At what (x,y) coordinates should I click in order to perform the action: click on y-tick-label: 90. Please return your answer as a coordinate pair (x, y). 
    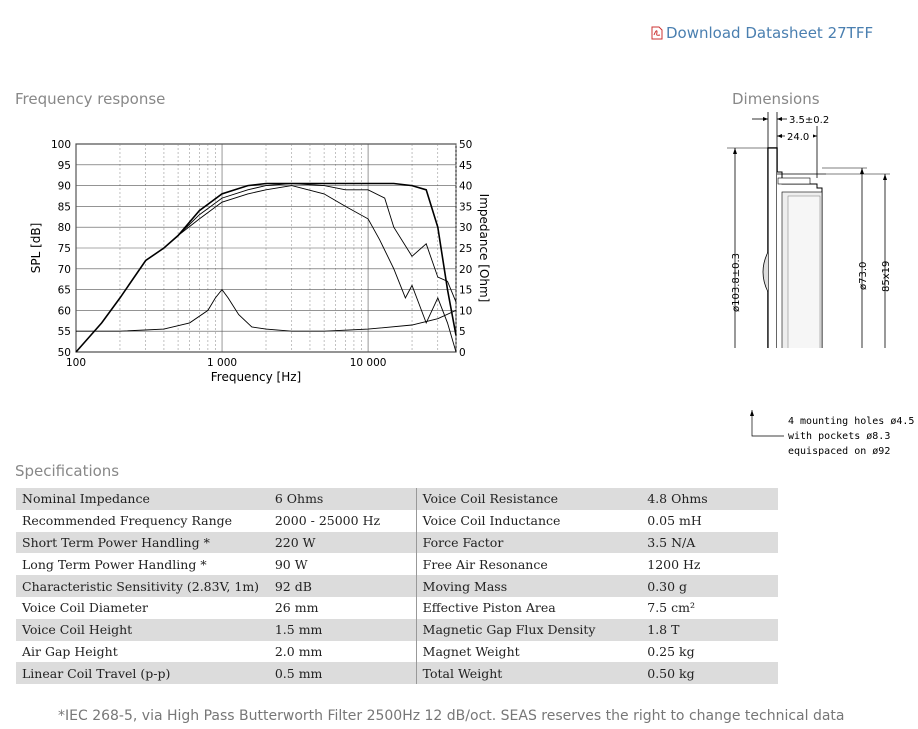
    Looking at the image, I should click on (64, 187).